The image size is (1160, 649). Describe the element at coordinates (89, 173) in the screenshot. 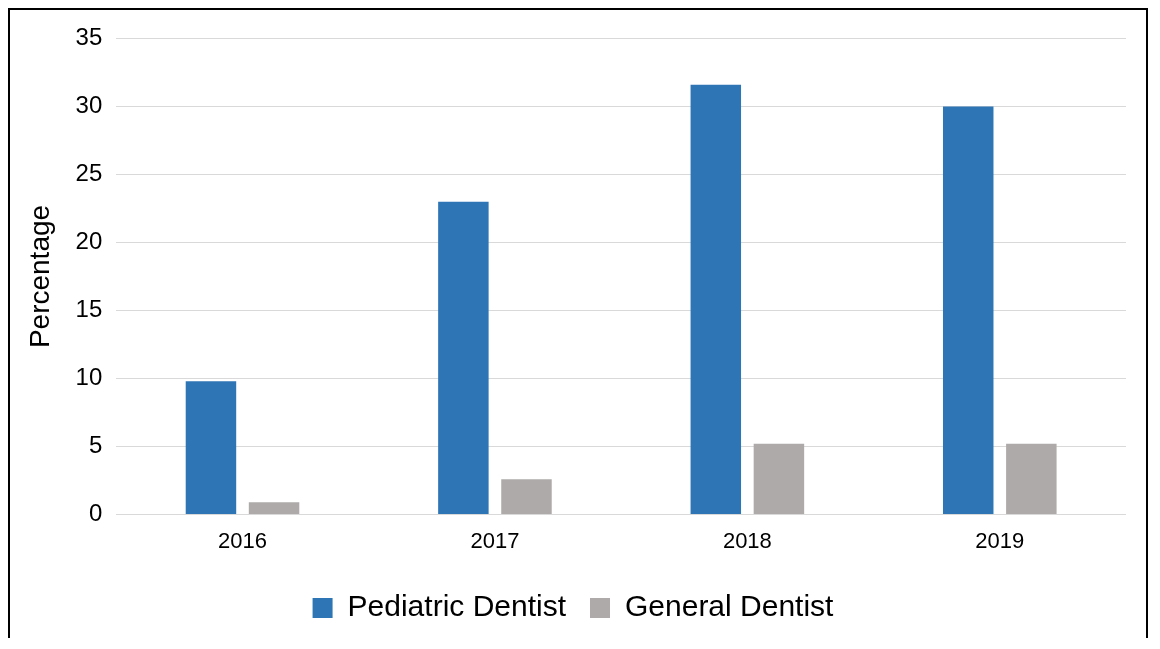

I see `y-tick-label: 25` at that location.